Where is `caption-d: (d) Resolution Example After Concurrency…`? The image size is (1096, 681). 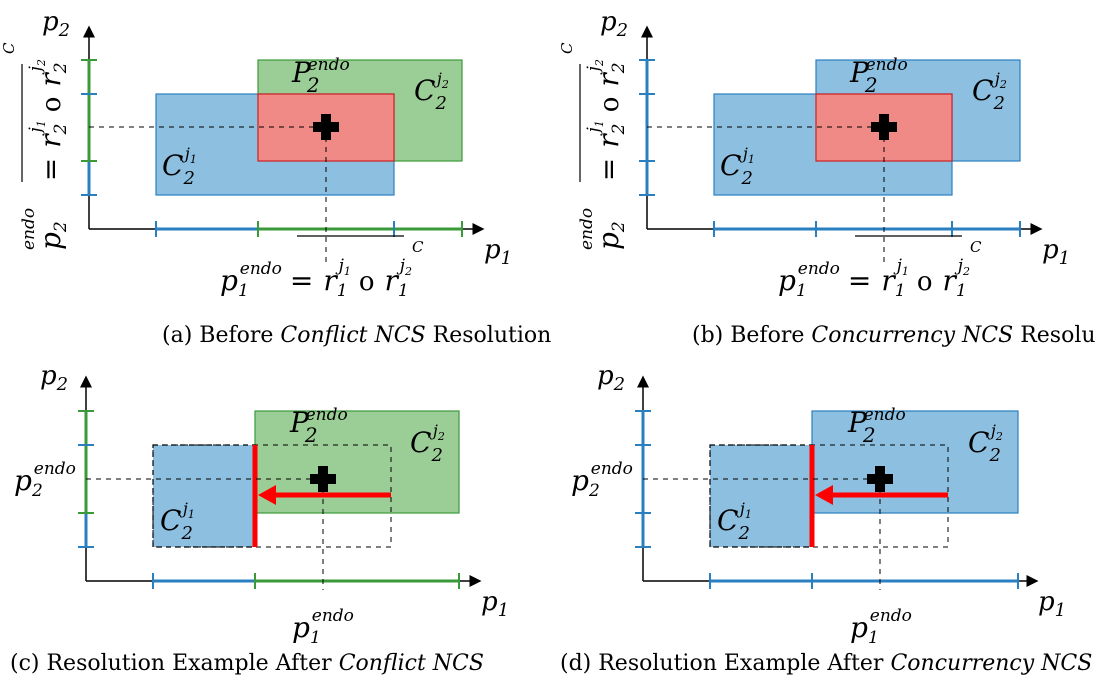
caption-d: (d) Resolution Example After Concurrency… is located at coordinates (826, 663).